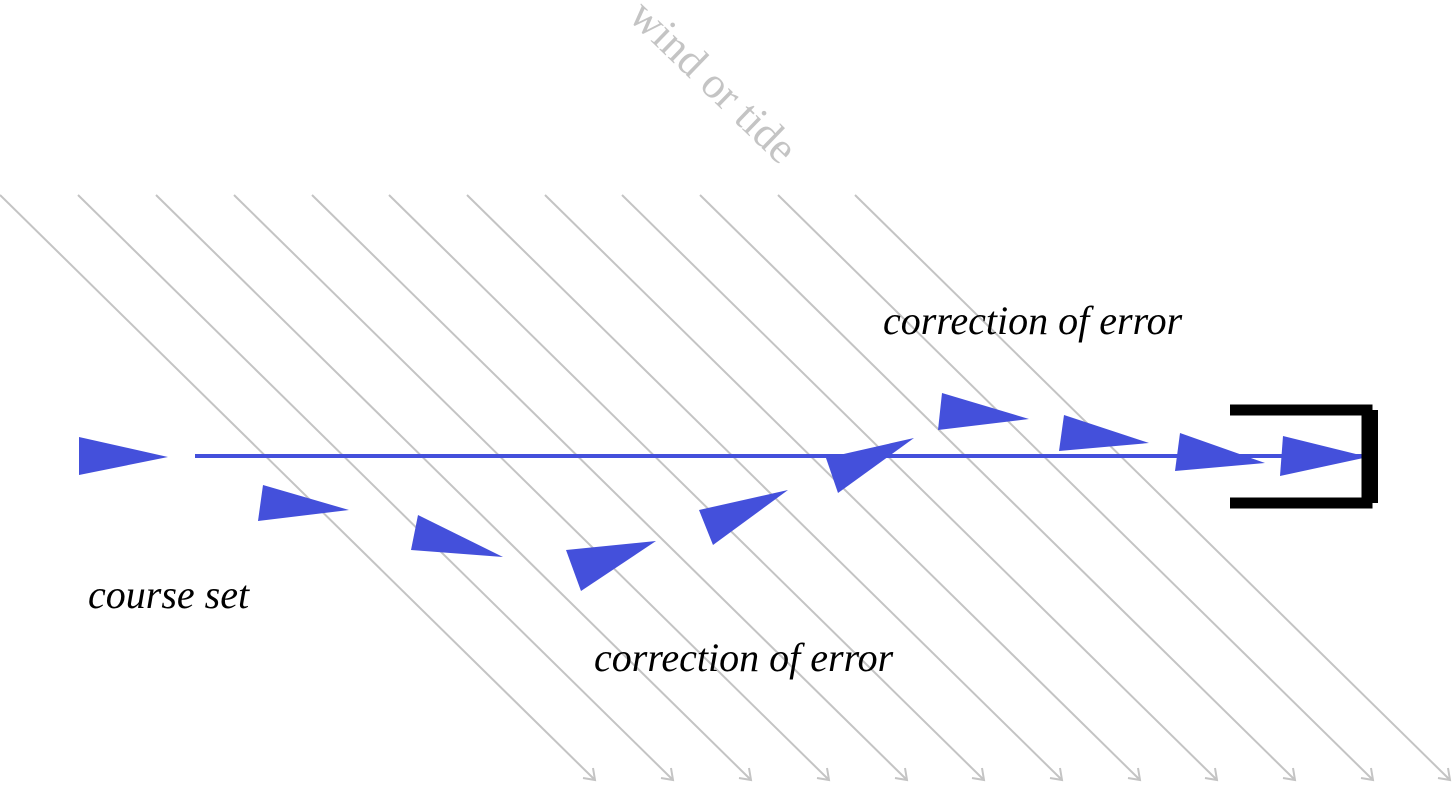 The image size is (1453, 786). What do you see at coordinates (744, 657) in the screenshot?
I see `correction-of-error-lower-label: correction of error` at bounding box center [744, 657].